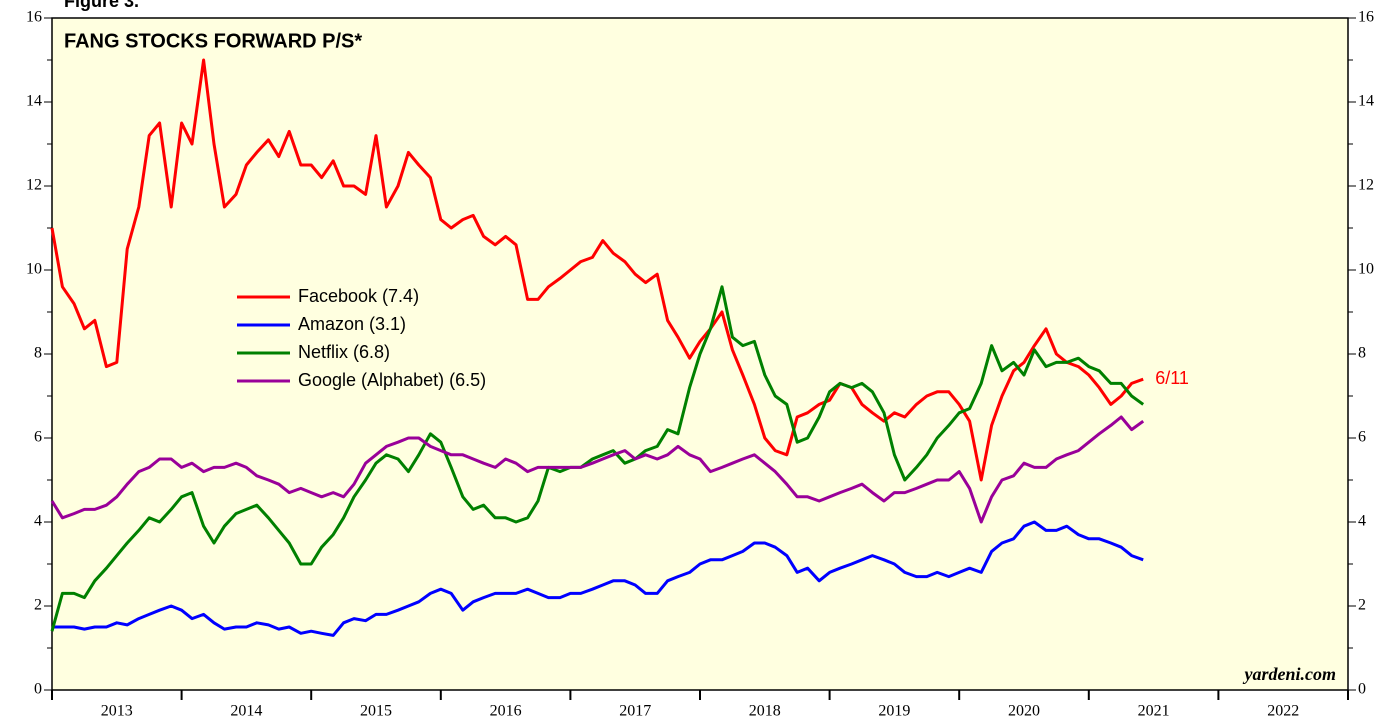 The height and width of the screenshot is (721, 1394). Describe the element at coordinates (34, 269) in the screenshot. I see `y-tick-label: 10` at that location.